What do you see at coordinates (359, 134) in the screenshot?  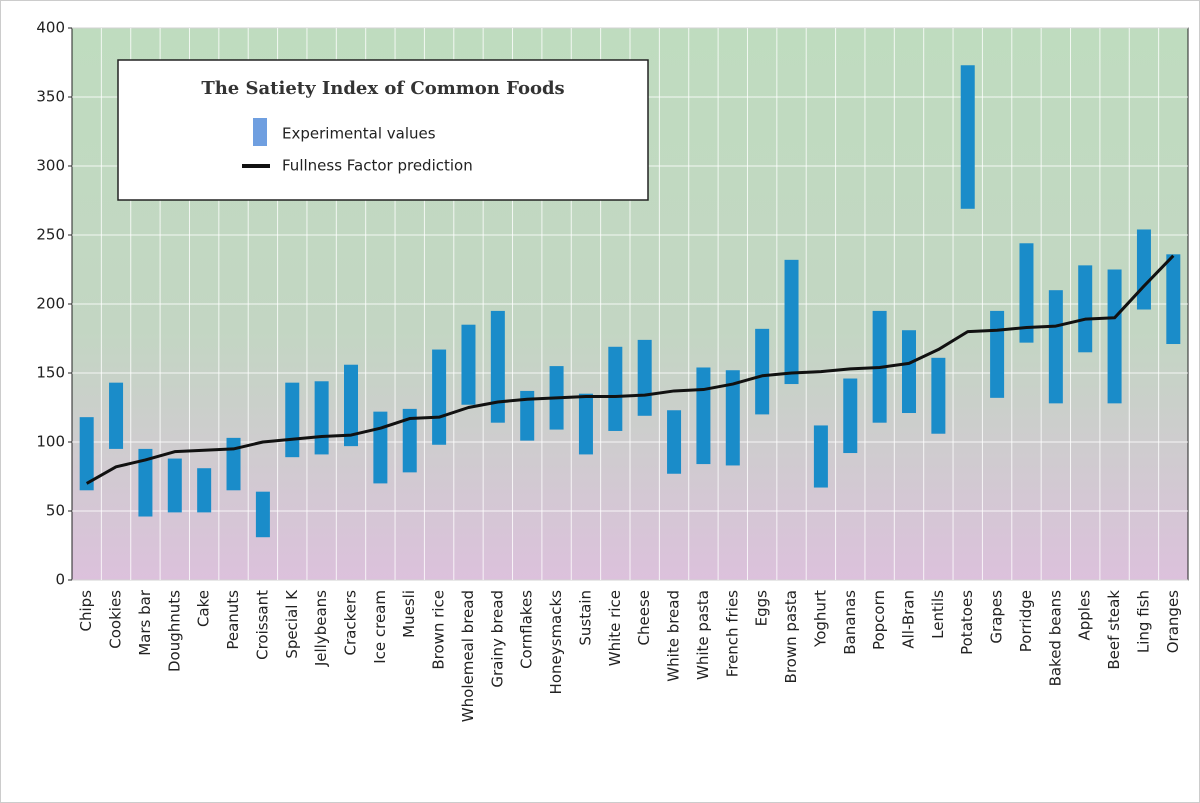 I see `legend-label: Experimental values` at bounding box center [359, 134].